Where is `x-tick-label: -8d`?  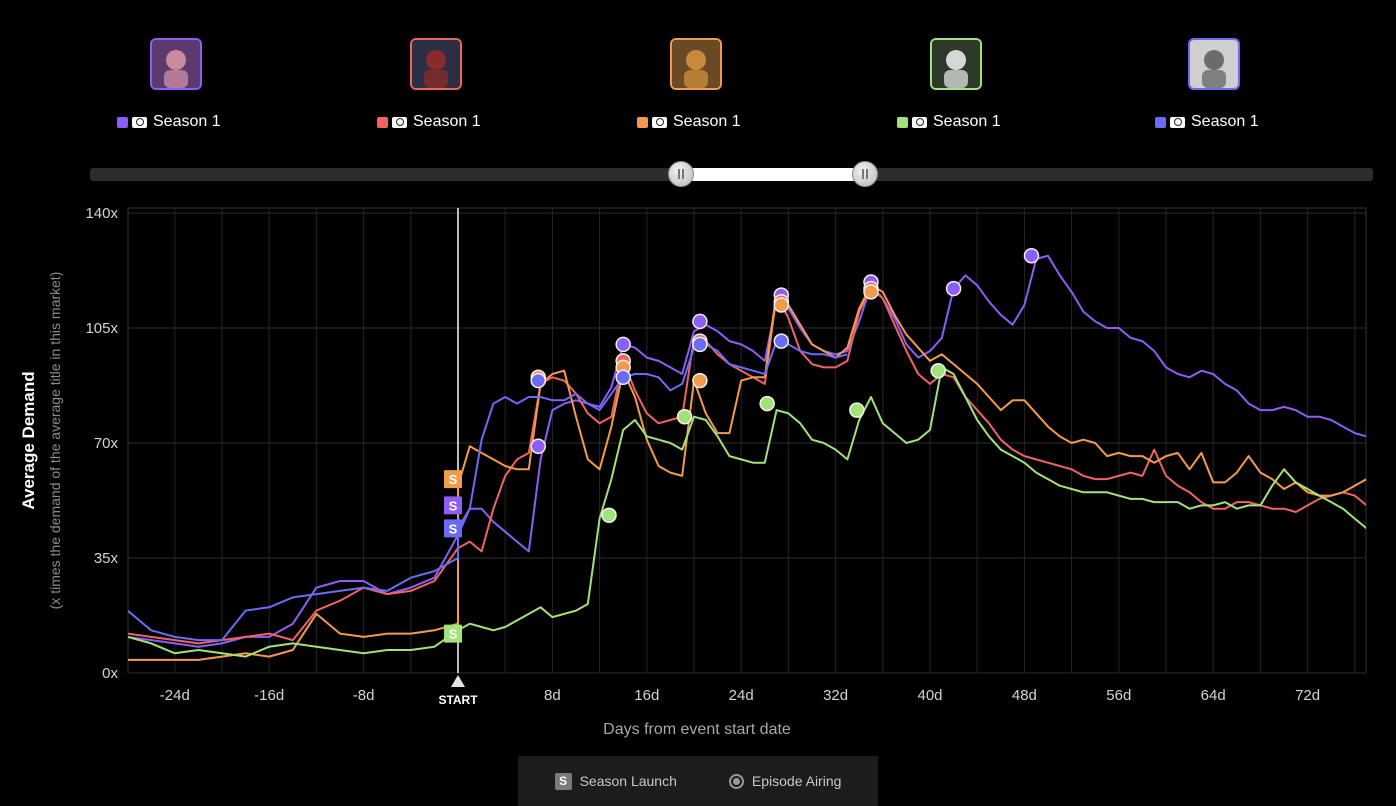 x-tick-label: -8d is located at coordinates (364, 695).